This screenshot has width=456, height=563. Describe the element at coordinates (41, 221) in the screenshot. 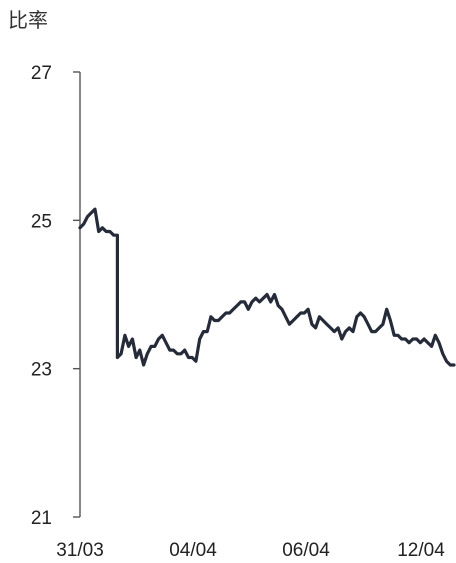

I see `y-tick-label: 25` at that location.